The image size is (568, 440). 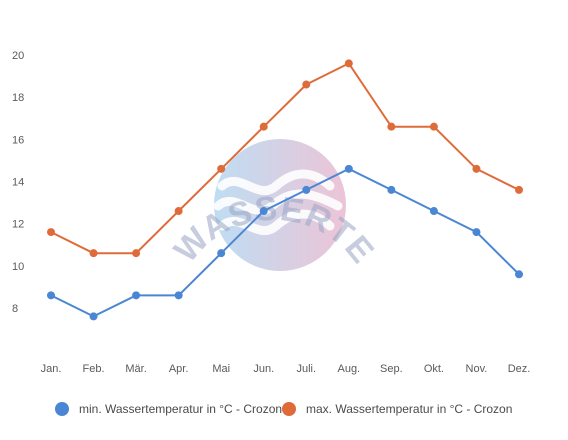 I want to click on x-tick-label: Mär., so click(x=135, y=369).